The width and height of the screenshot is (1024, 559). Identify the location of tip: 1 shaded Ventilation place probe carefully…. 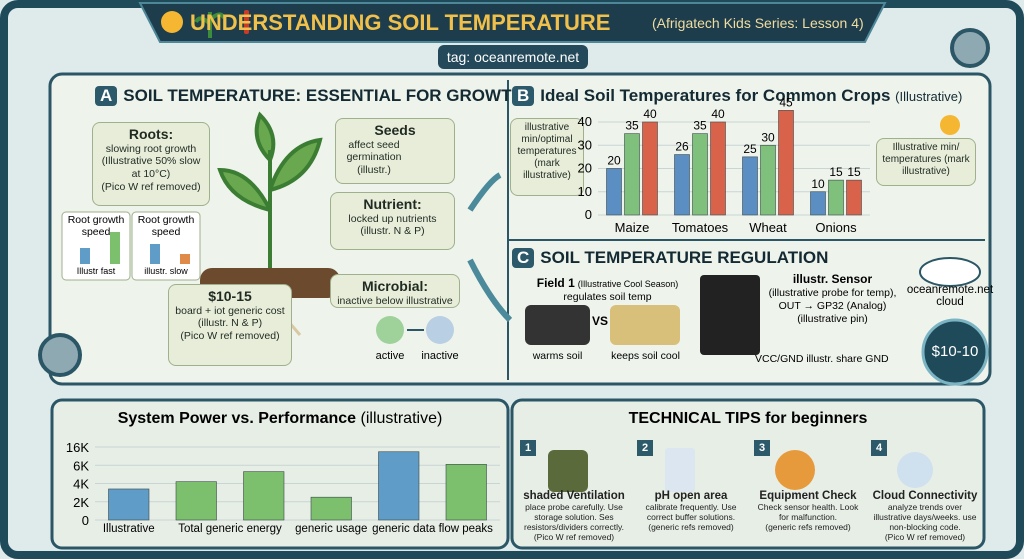
(574, 491).